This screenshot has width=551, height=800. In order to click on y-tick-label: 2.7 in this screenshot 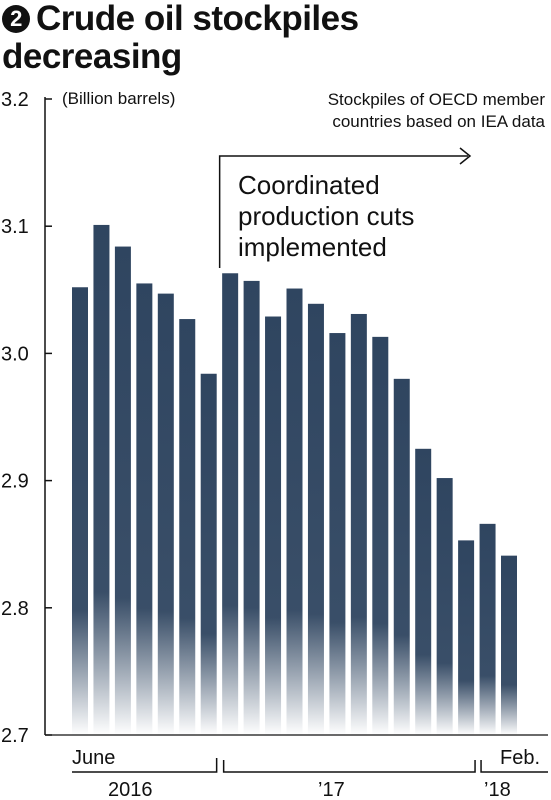, I will do `click(15, 736)`.